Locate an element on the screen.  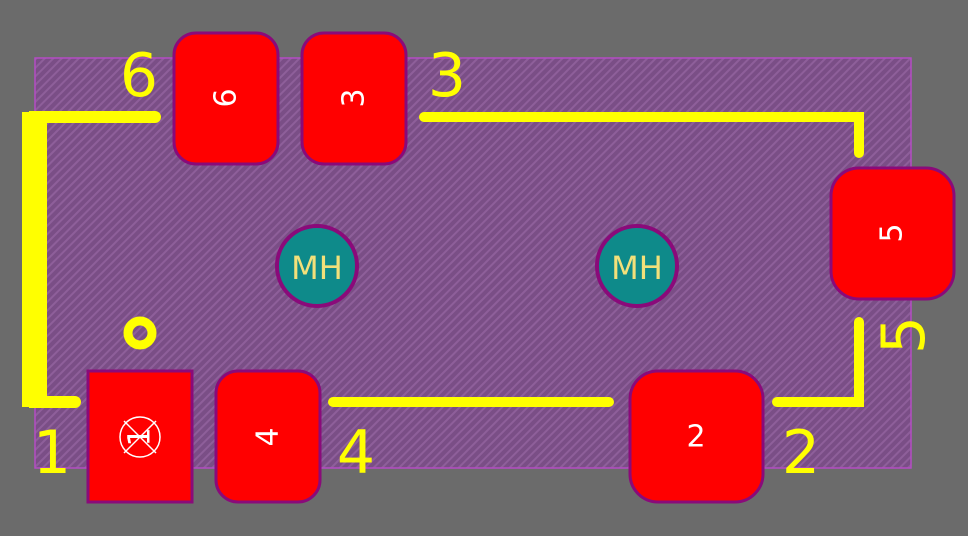
designator-6: 6 is located at coordinates (139, 76).